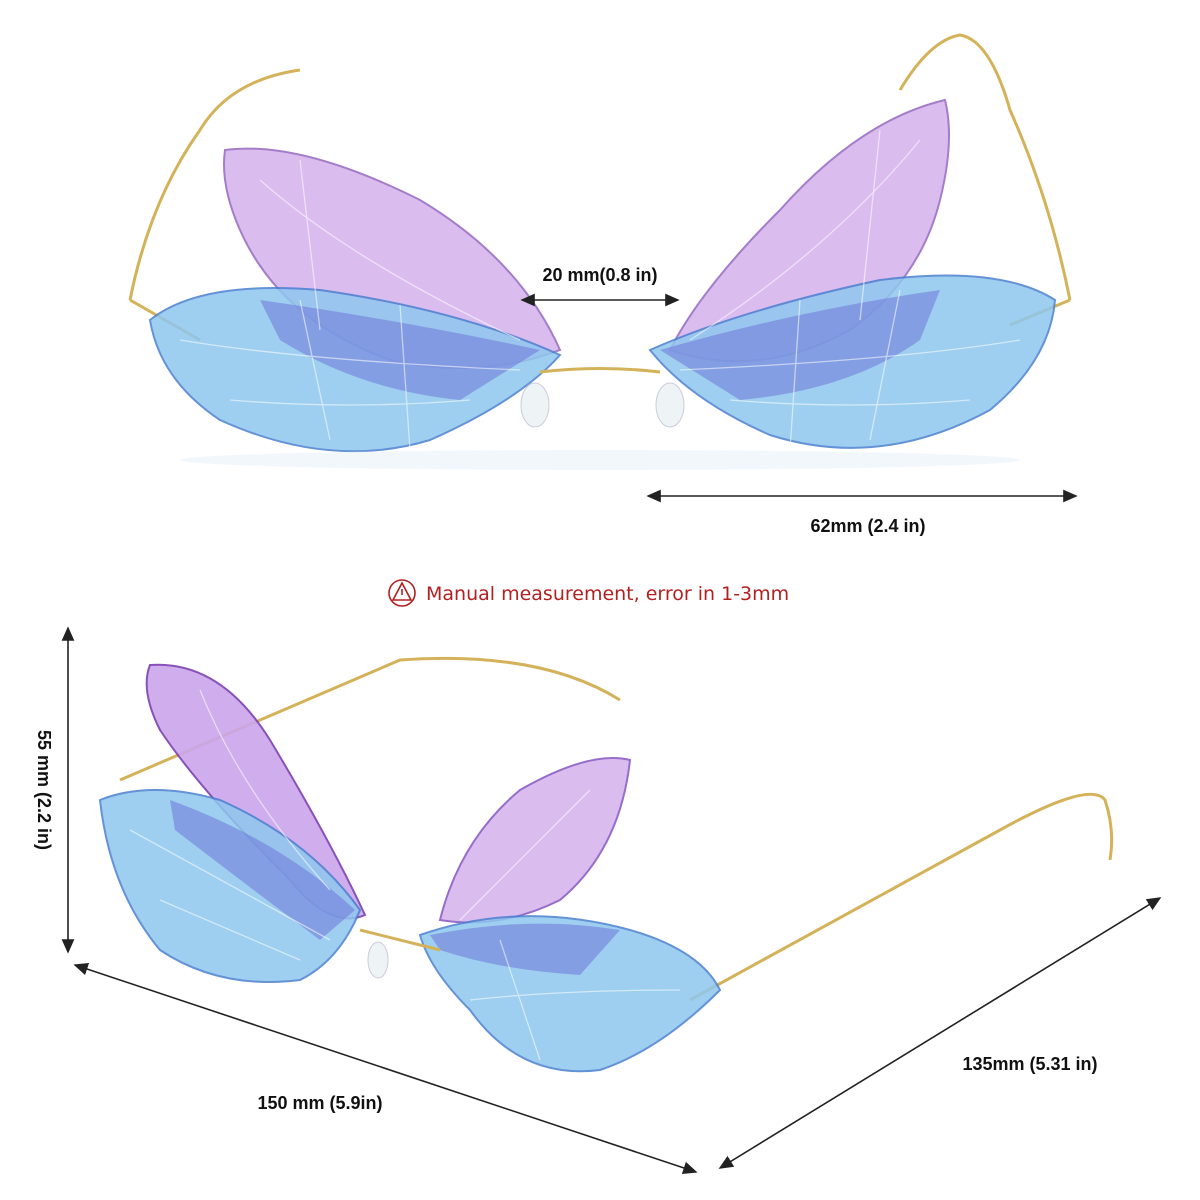 The width and height of the screenshot is (1200, 1200). I want to click on frame-width-label: 150 mm (5.9in), so click(319, 1103).